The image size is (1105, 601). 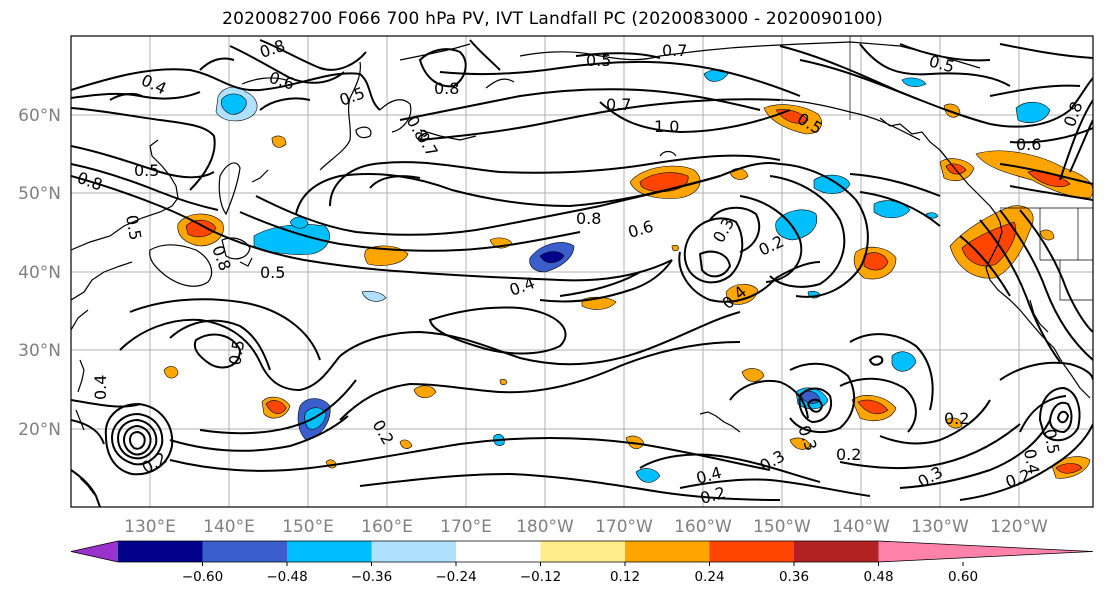 What do you see at coordinates (1028, 144) in the screenshot?
I see `contour-label: 0.6` at bounding box center [1028, 144].